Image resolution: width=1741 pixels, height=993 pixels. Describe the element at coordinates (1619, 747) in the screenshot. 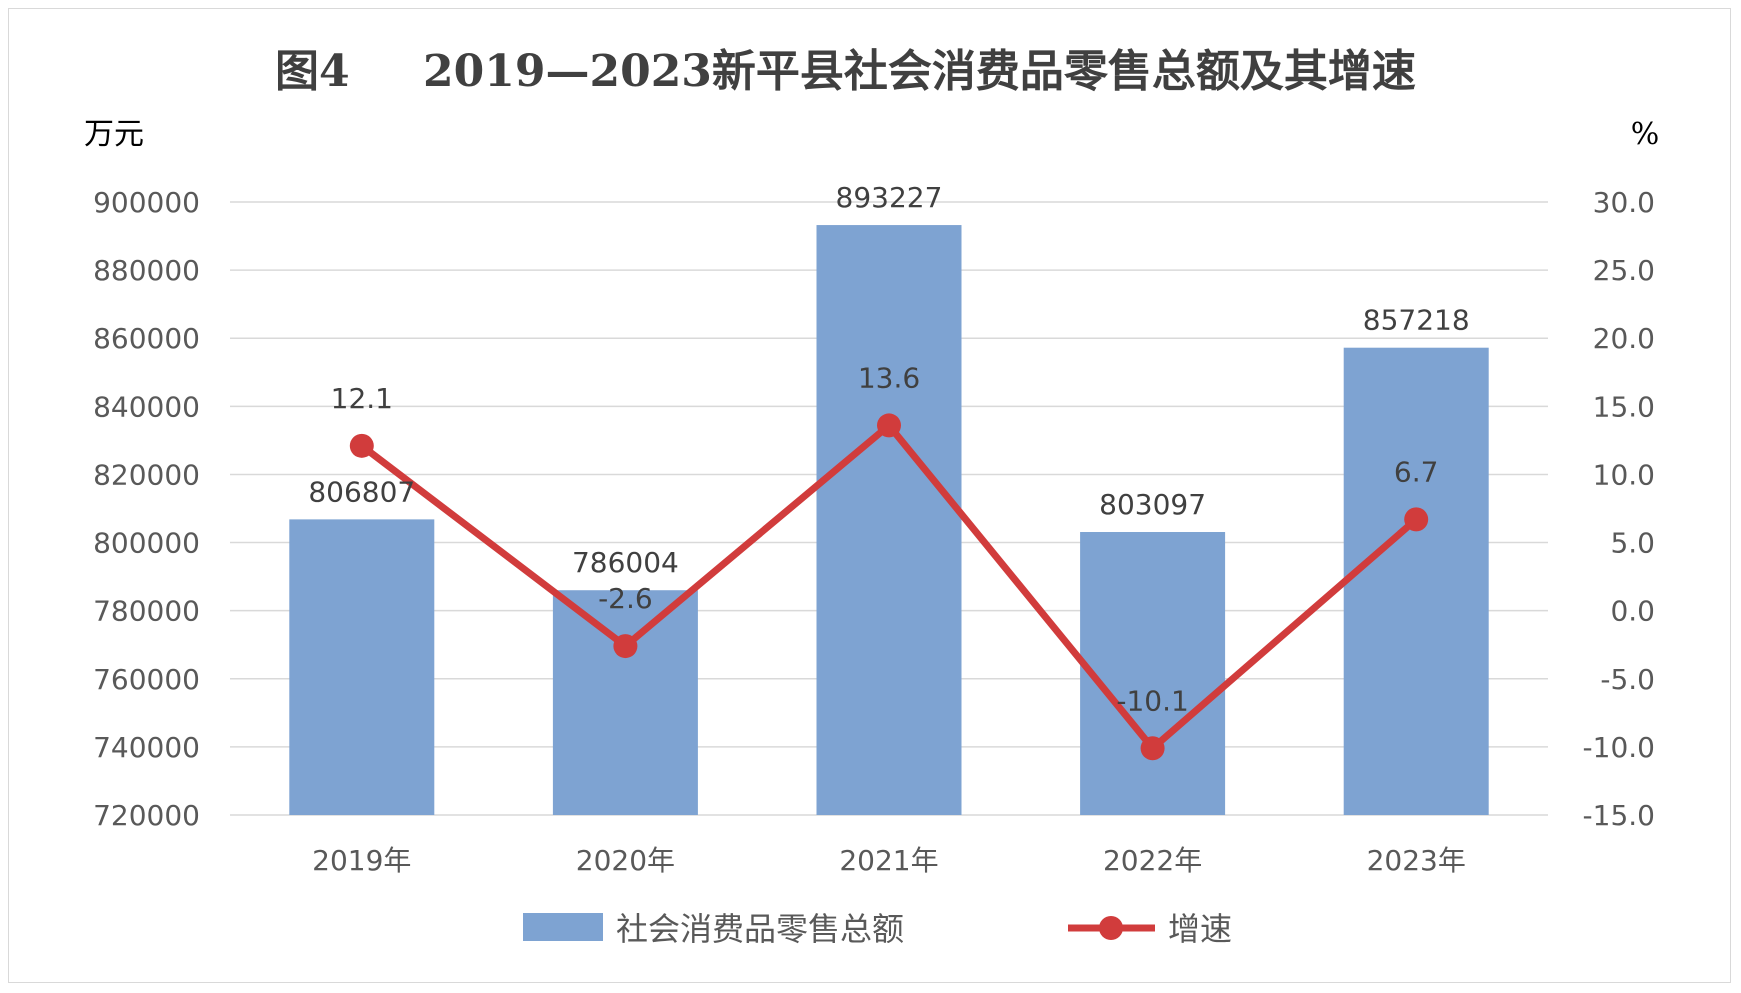

I see `y-right-tick-label: -10.0` at that location.